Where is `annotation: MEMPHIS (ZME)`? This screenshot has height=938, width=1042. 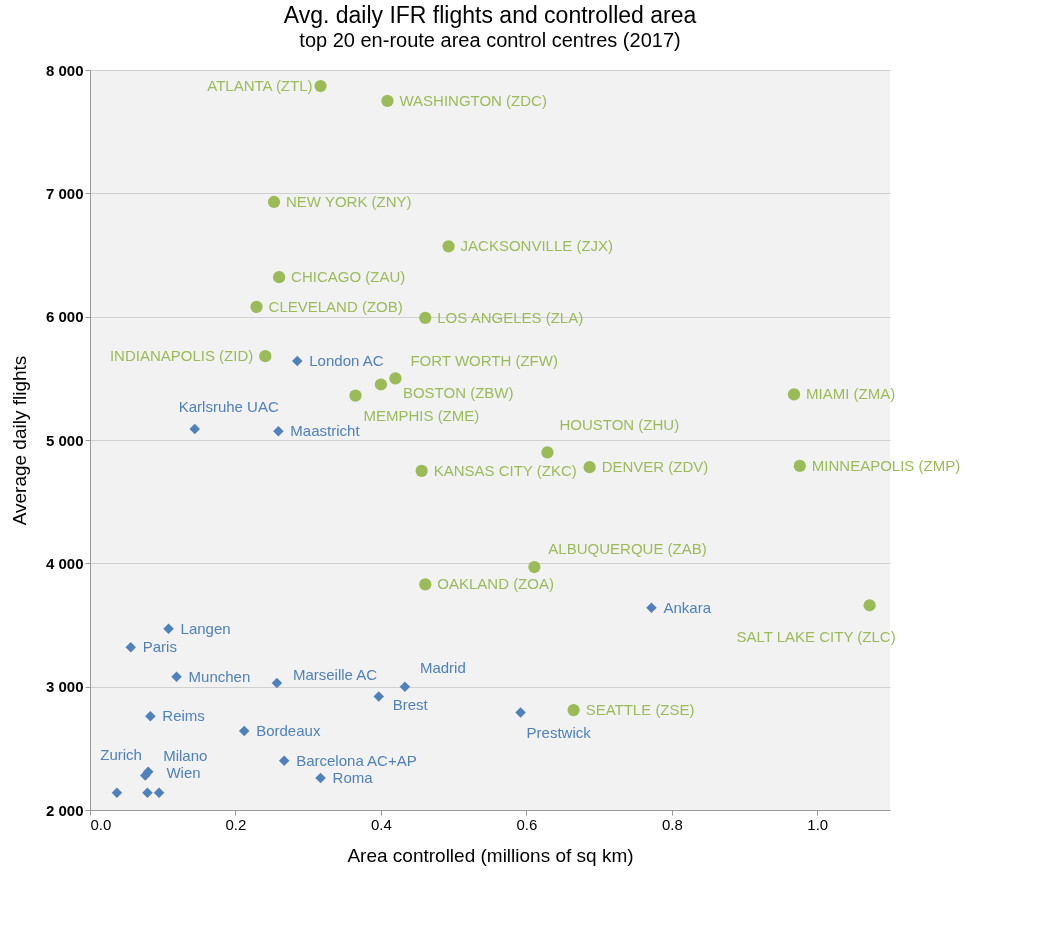 annotation: MEMPHIS (ZME) is located at coordinates (421, 415).